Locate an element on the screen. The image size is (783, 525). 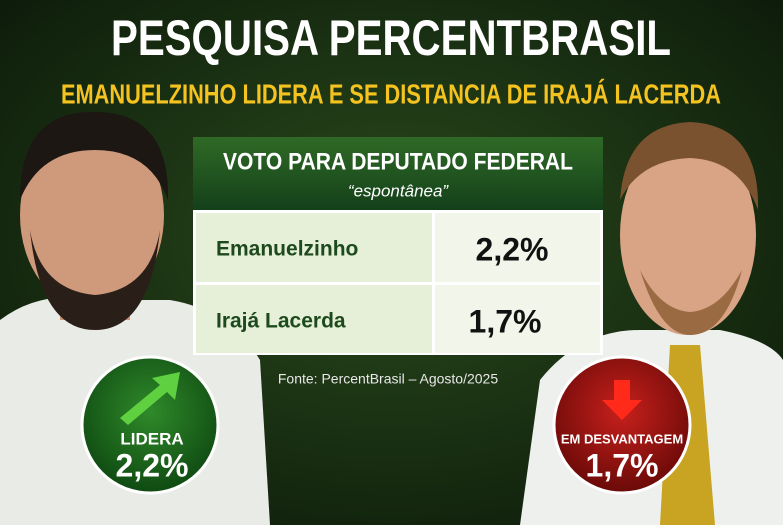
badge-leader: LIDERA 2,2% is located at coordinates (150, 425).